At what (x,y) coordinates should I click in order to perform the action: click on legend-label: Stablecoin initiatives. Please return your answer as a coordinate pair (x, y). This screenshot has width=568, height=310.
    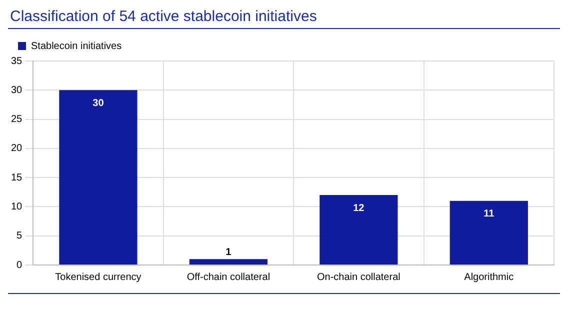
    Looking at the image, I should click on (76, 46).